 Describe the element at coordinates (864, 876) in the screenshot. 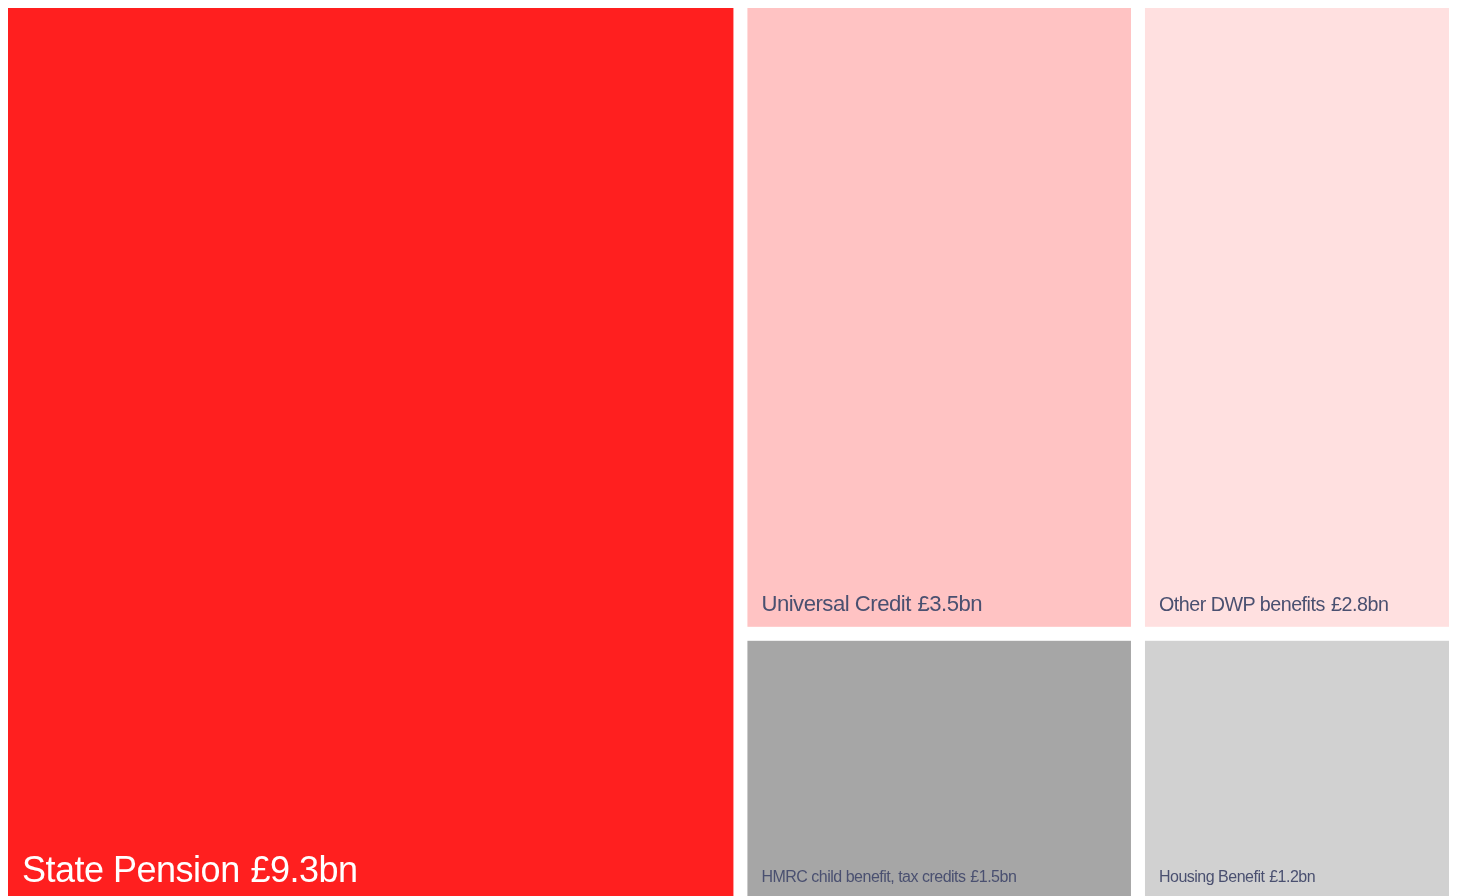

I see `category-label: HMRC child benefit, tax credits` at that location.